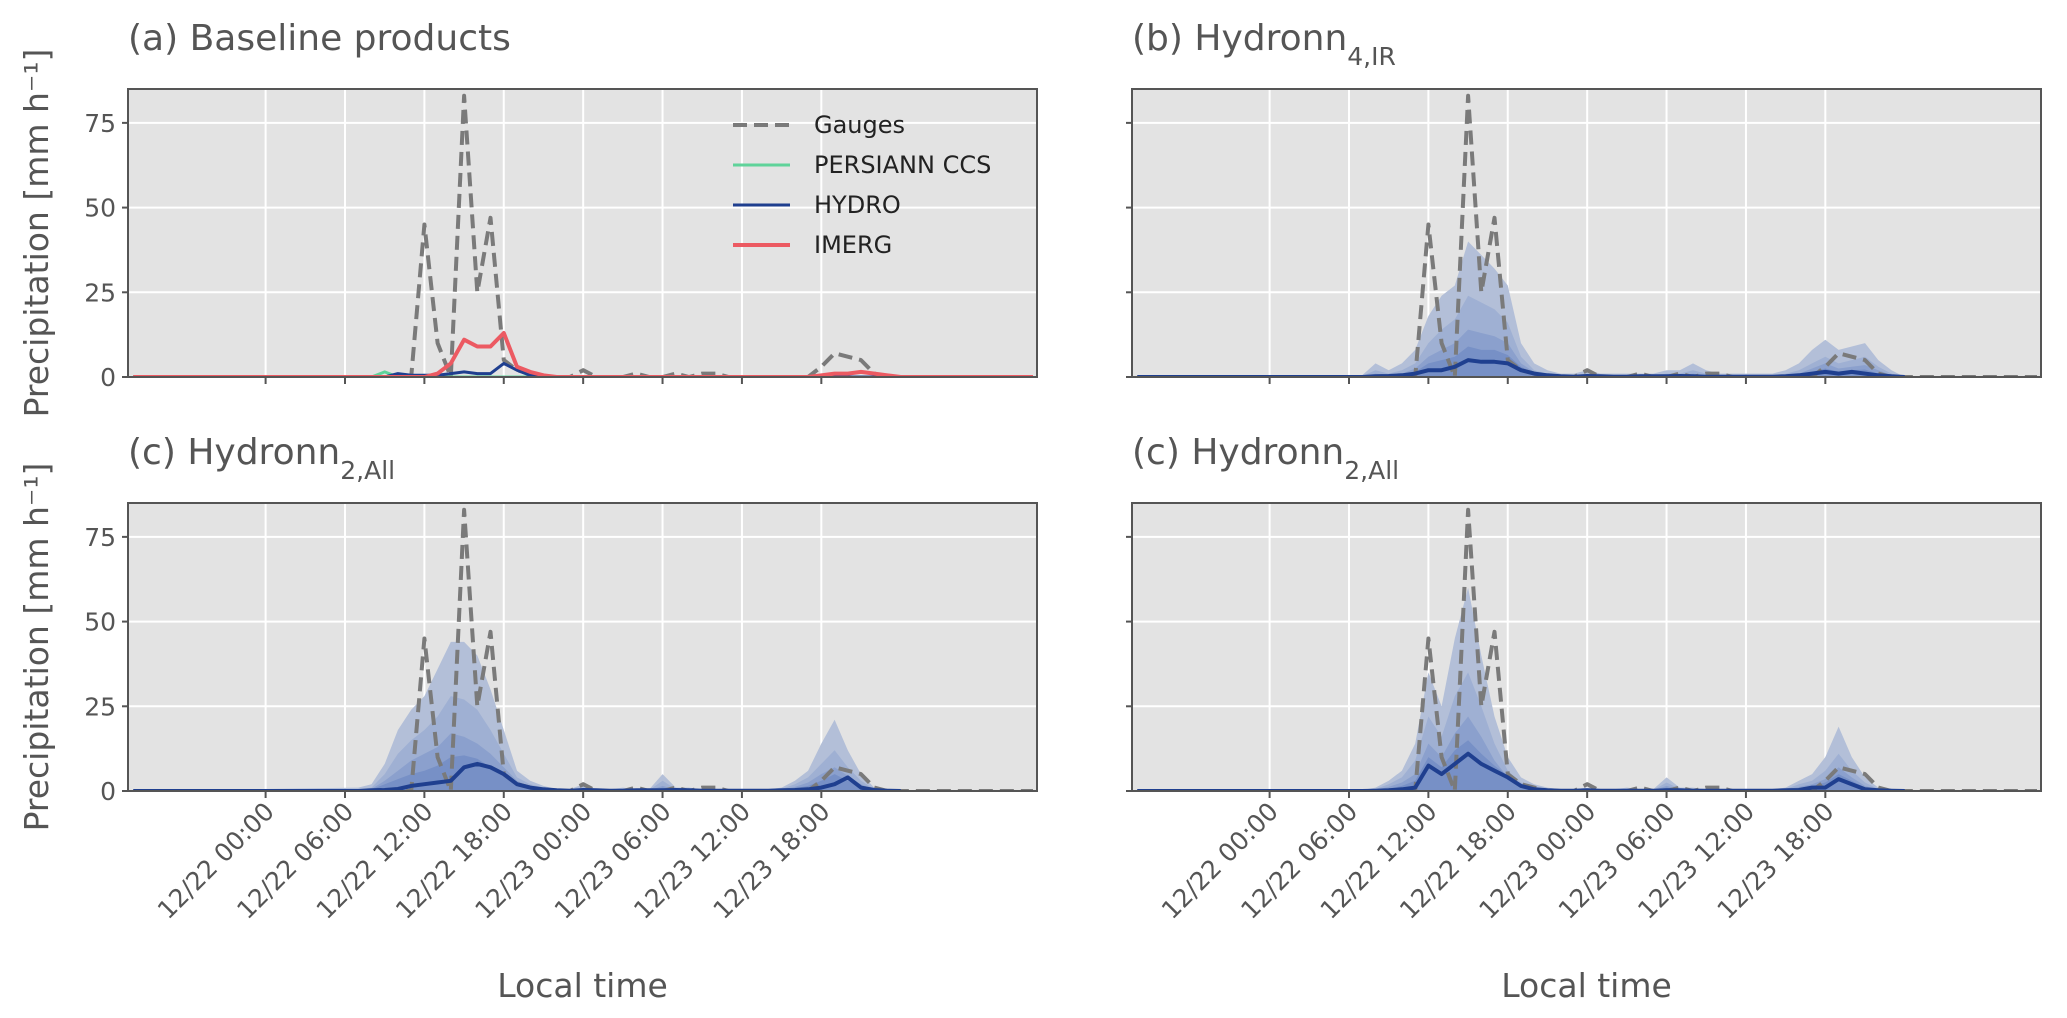 The width and height of the screenshot is (2067, 1018). Describe the element at coordinates (583, 373) in the screenshot. I see `series-persiann-ccs` at that location.